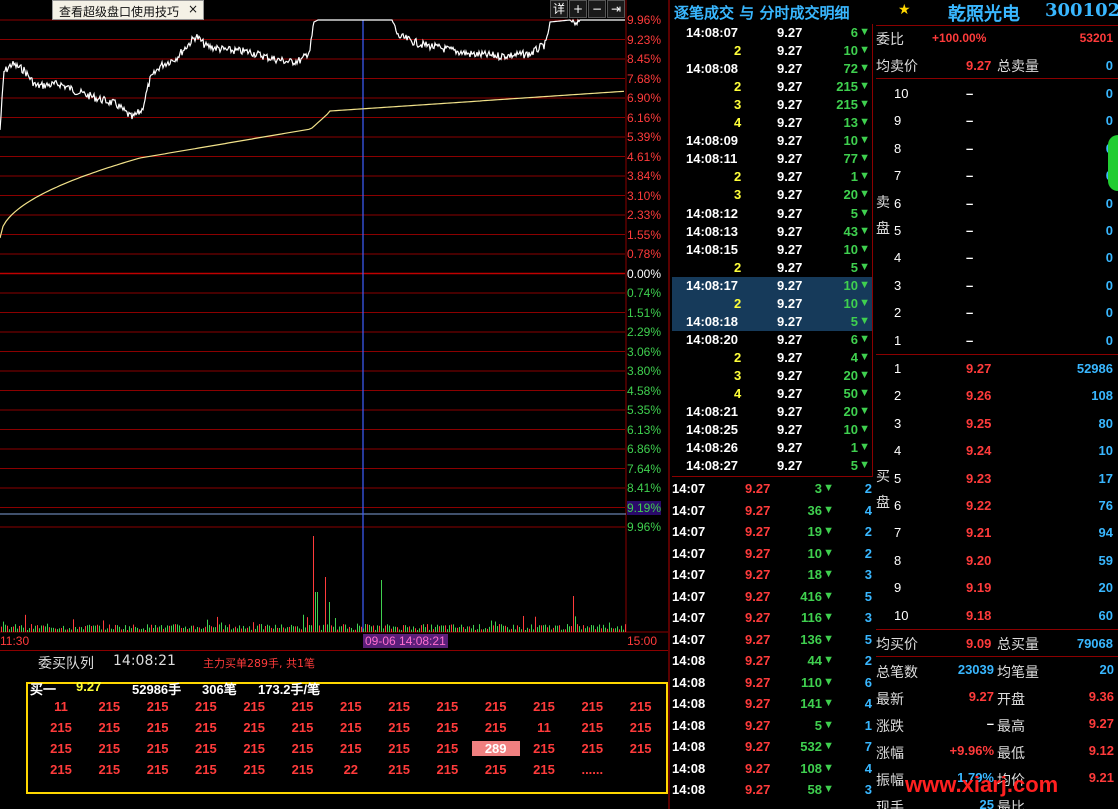 This screenshot has width=1118, height=809. I want to click on tick-list, so click(772, 250).